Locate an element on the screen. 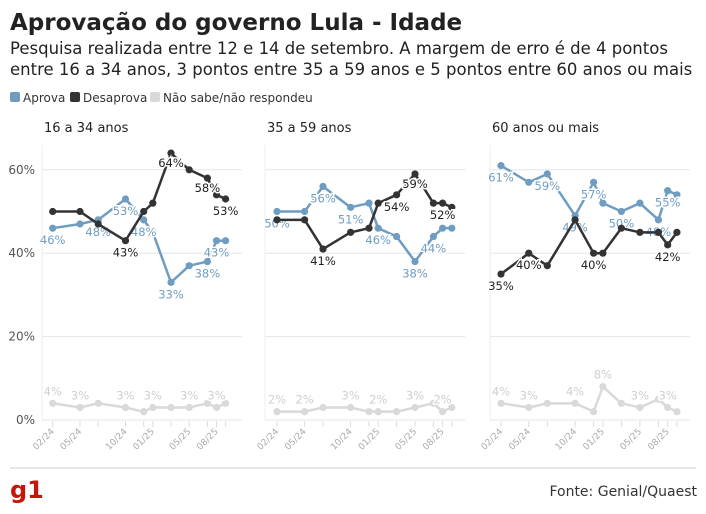  panel-title: 60 anos ou mais is located at coordinates (545, 128).